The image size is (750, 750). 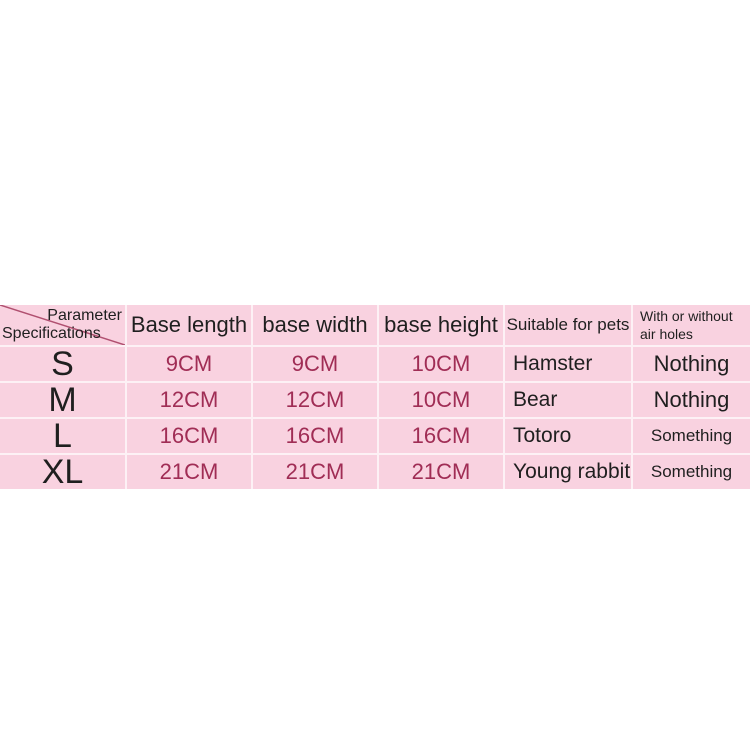 I want to click on header-base-width: base width, so click(x=315, y=325).